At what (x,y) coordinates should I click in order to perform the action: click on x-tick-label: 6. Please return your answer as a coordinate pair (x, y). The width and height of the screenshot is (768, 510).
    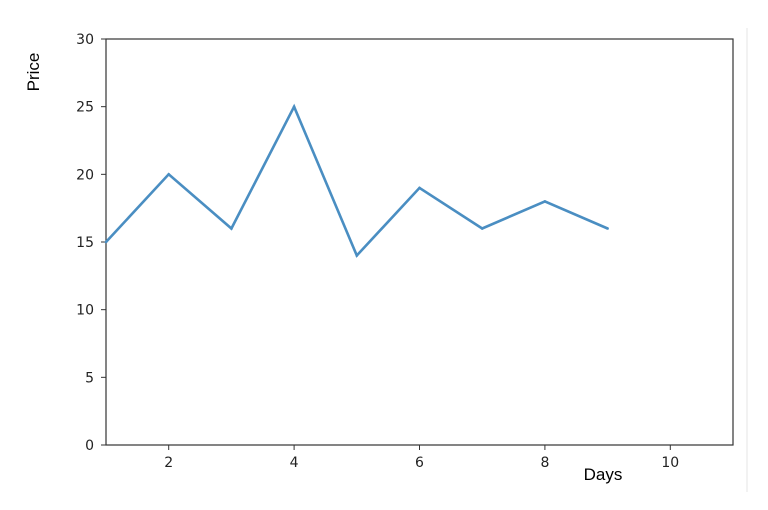
    Looking at the image, I should click on (419, 463).